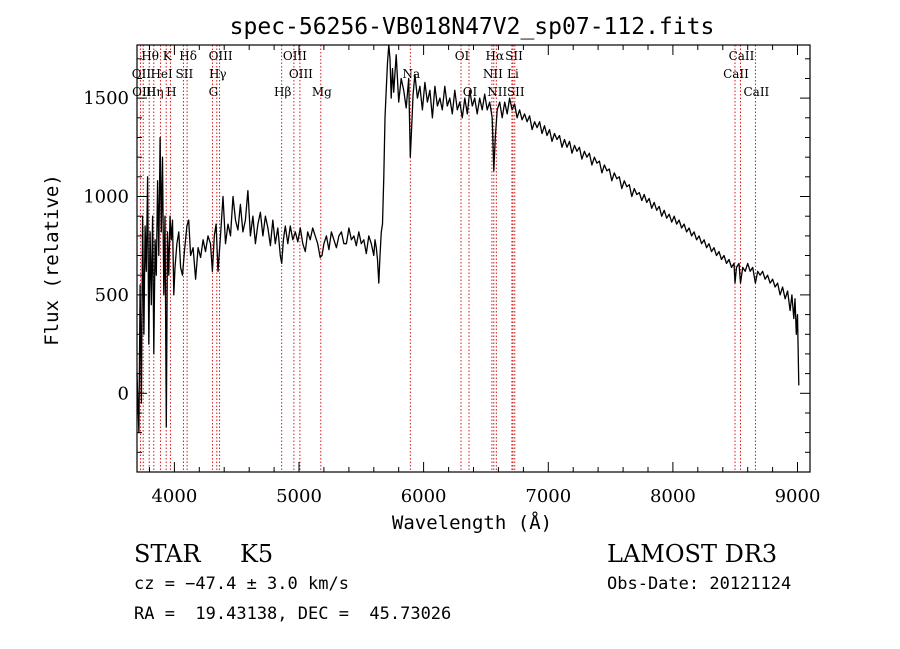  I want to click on line-marker-label: Hδ, so click(188, 56).